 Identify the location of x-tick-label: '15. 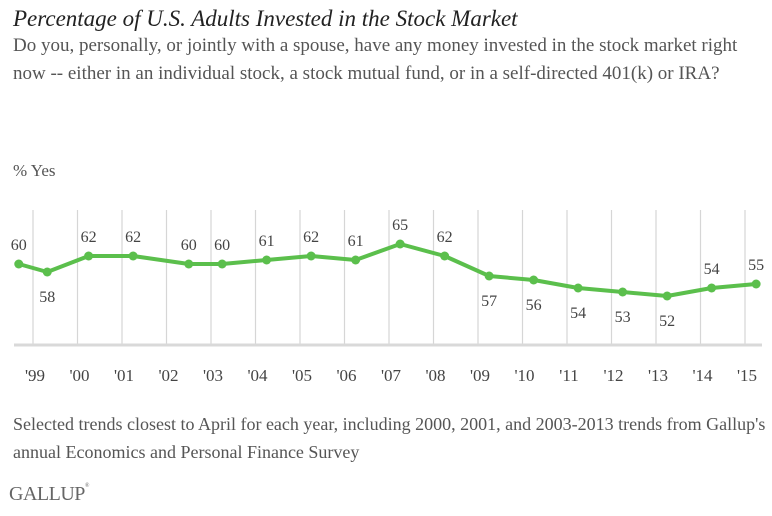
(747, 375).